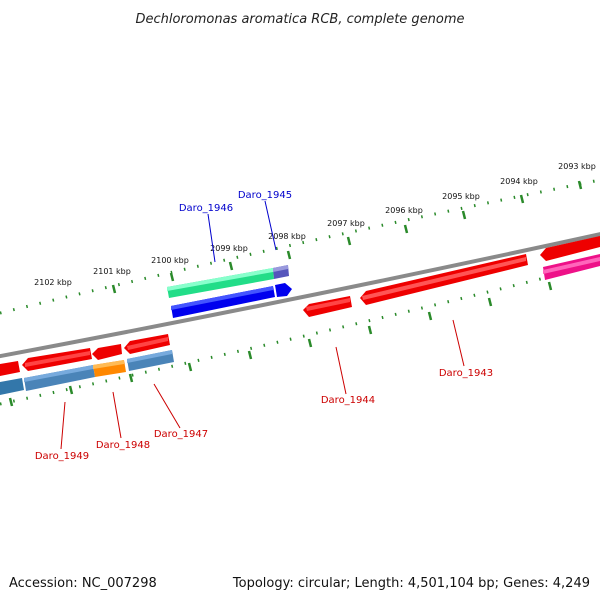 The width and height of the screenshot is (600, 600). I want to click on tick-label: 2093 kbp, so click(577, 166).